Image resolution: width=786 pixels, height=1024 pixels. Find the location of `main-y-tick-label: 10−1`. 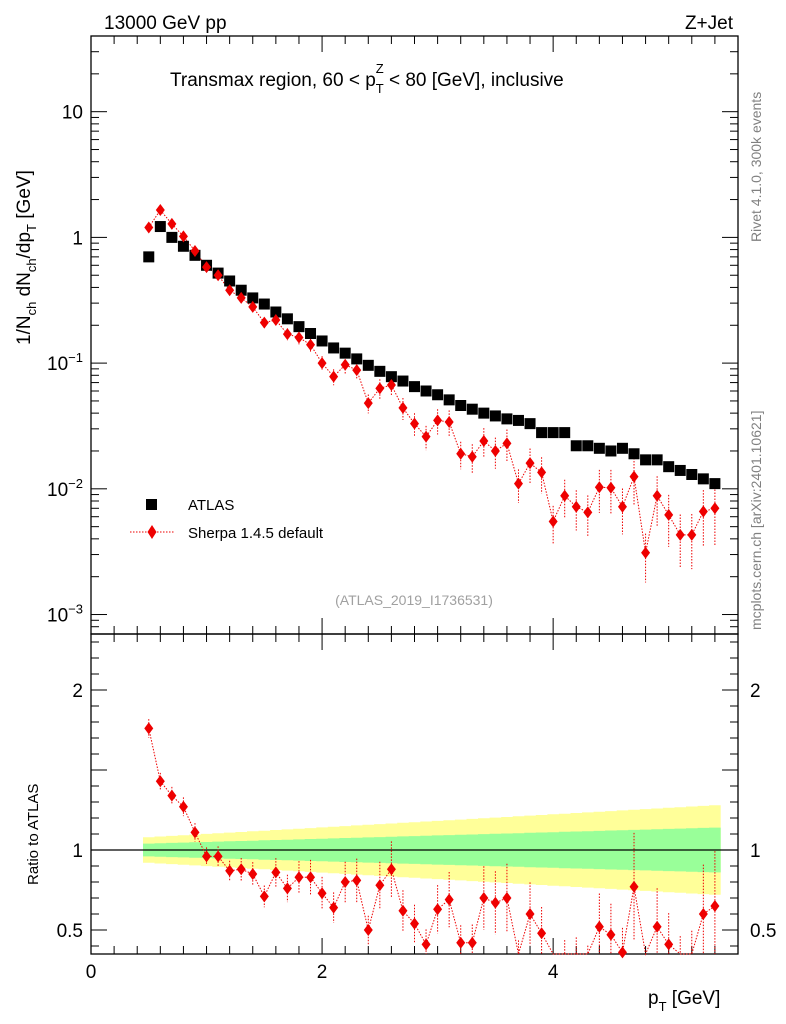

main-y-tick-label: 10−1 is located at coordinates (65, 362).